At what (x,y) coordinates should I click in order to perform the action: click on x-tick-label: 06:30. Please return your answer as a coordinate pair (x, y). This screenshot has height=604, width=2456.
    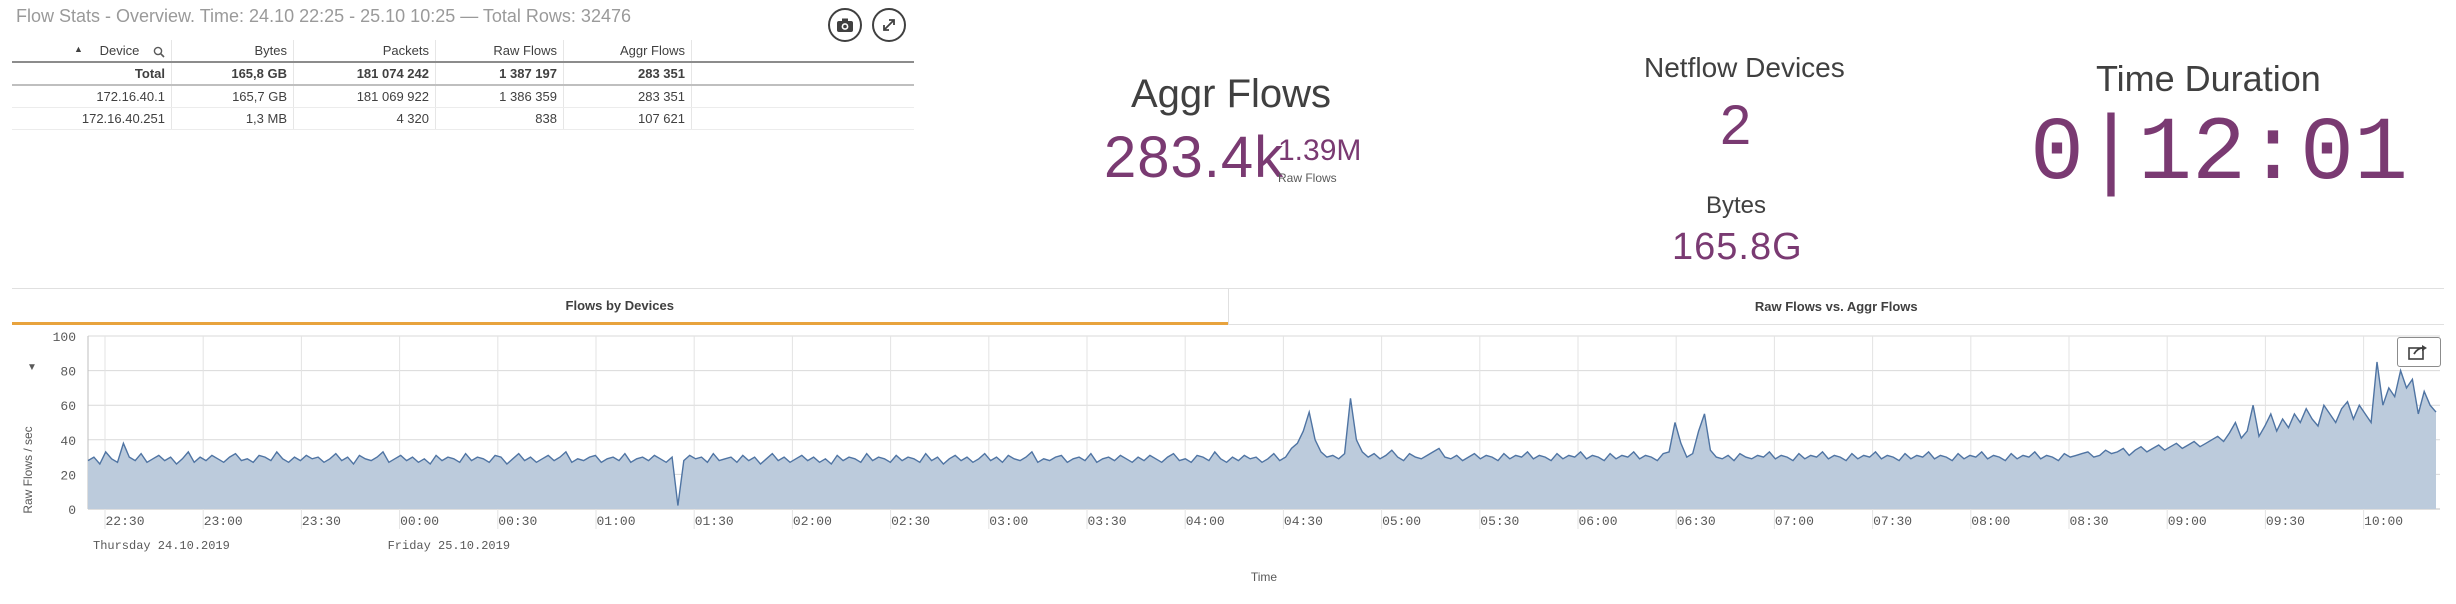
    Looking at the image, I should click on (1696, 521).